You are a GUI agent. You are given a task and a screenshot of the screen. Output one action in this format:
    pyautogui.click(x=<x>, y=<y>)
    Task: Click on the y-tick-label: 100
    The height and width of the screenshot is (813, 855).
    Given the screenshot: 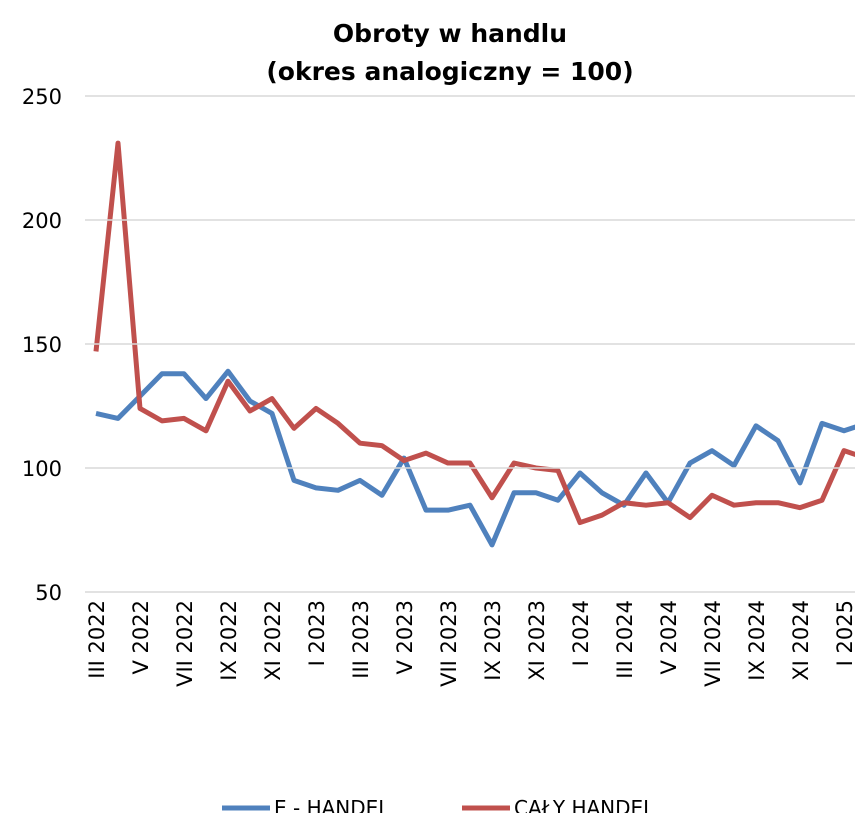 What is the action you would take?
    pyautogui.click(x=42, y=469)
    